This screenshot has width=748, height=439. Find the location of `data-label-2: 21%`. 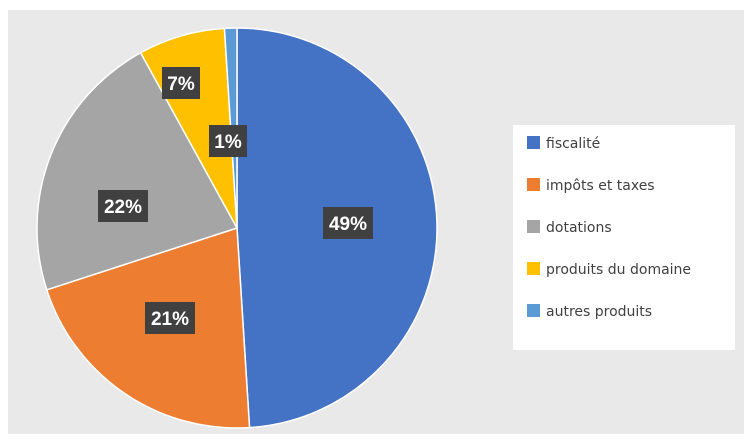

data-label-2: 21% is located at coordinates (170, 318).